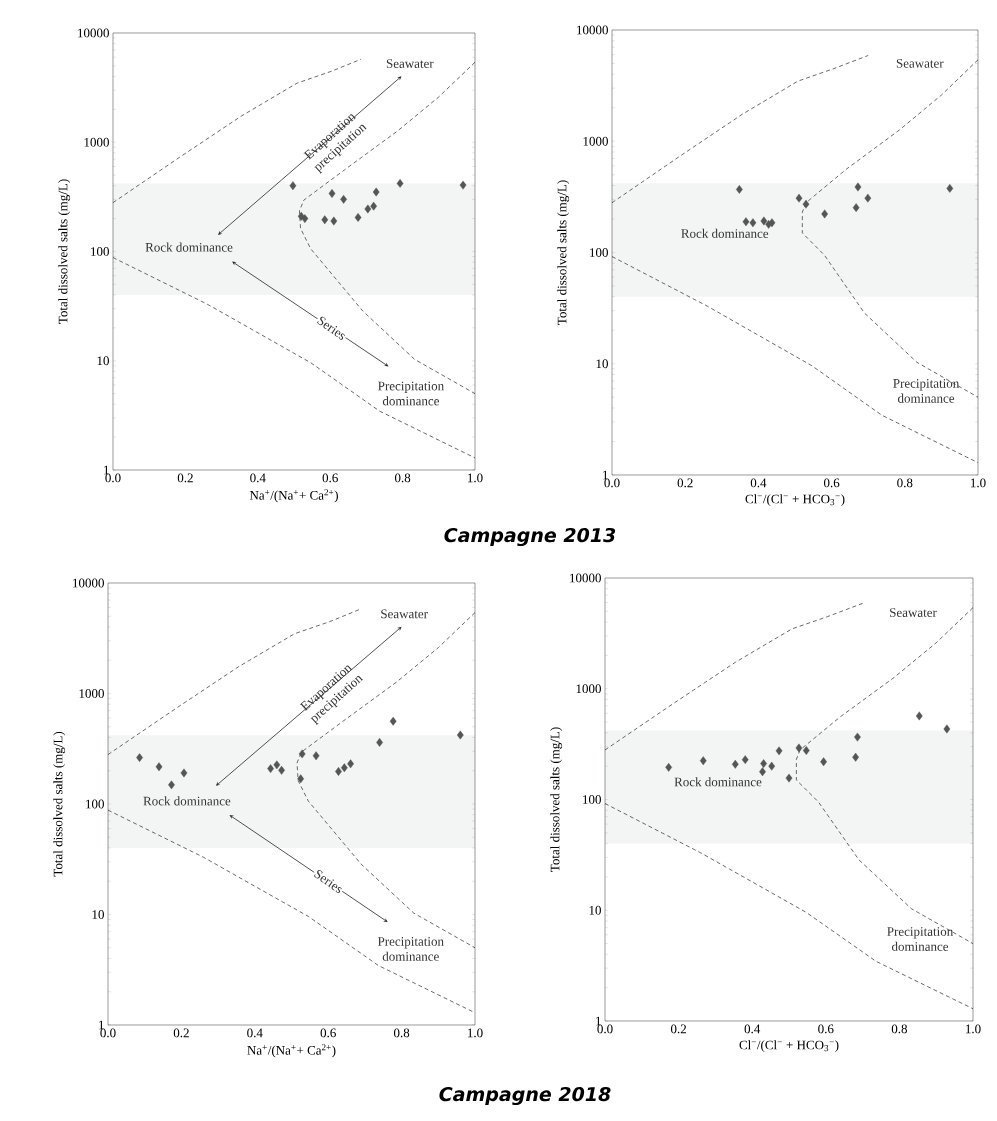 This screenshot has height=1121, width=997. I want to click on y-axis-title: Total dissolved salts (mg/L), so click(64, 251).